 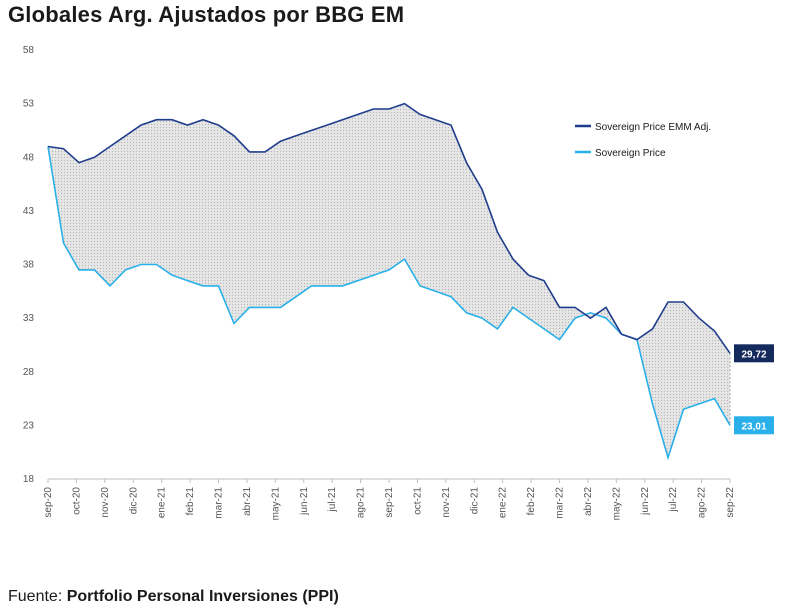 I want to click on x-tick-label: jul-21, so click(x=332, y=500).